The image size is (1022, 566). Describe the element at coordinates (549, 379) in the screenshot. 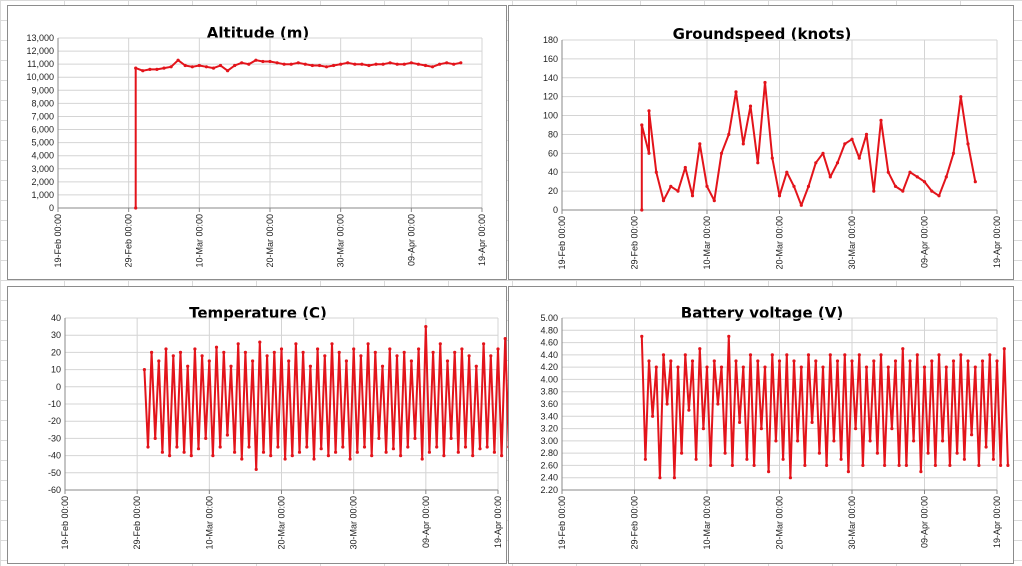

I see `y-tick-label: 4.00` at that location.